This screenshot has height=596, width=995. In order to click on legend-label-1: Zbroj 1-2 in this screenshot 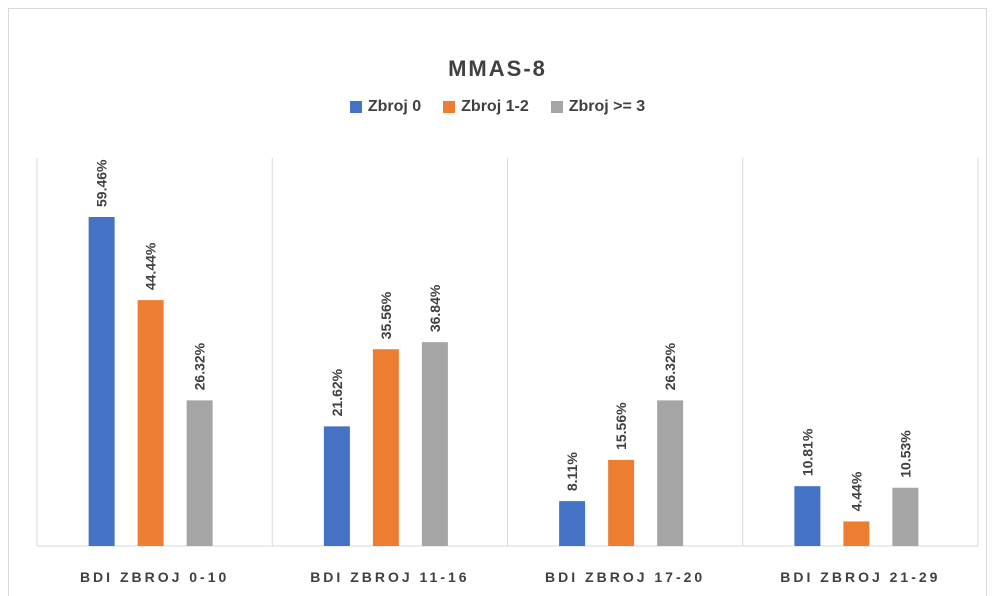, I will do `click(495, 106)`.